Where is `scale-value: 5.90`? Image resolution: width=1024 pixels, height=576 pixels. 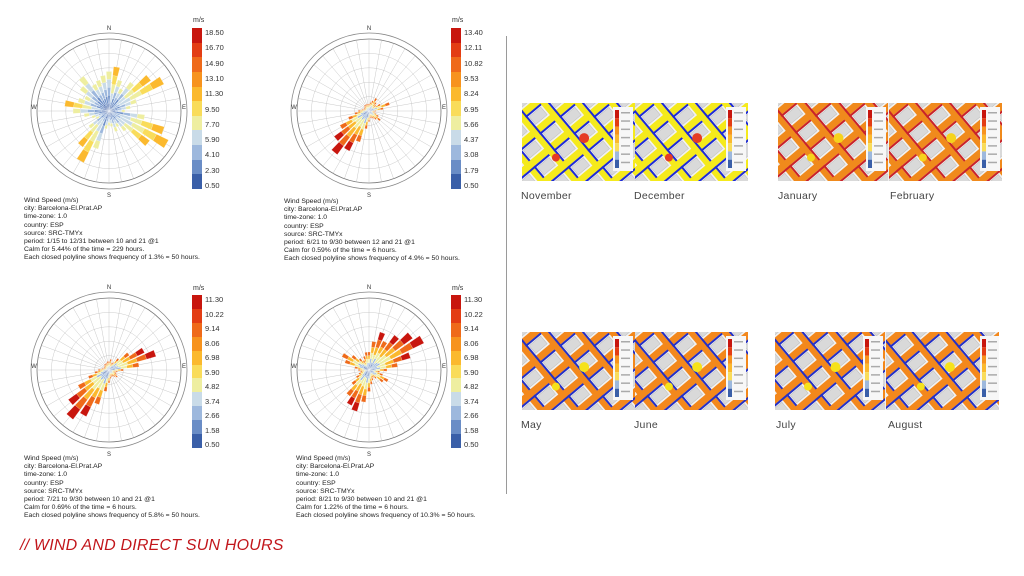
scale-value: 5.90 is located at coordinates (471, 372).